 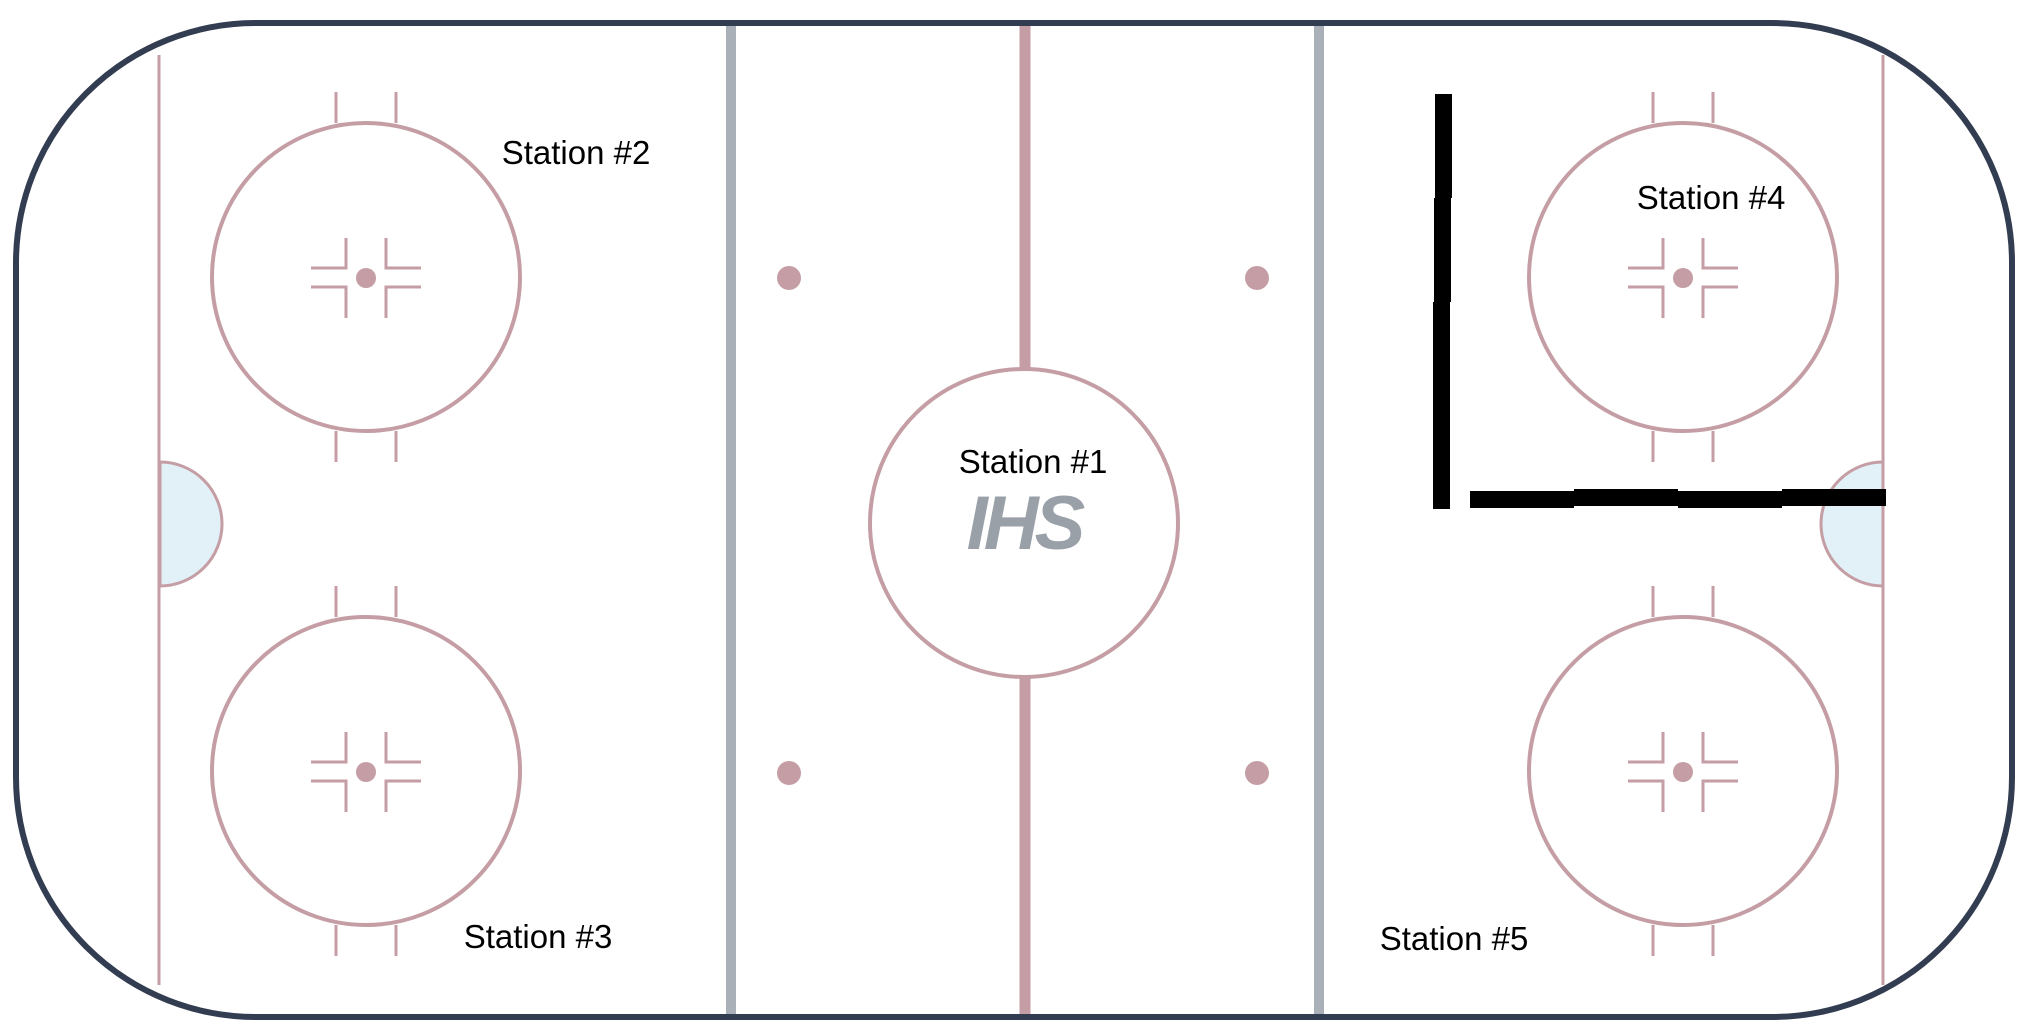 I want to click on faceoff-circle-bottom-left, so click(x=366, y=771).